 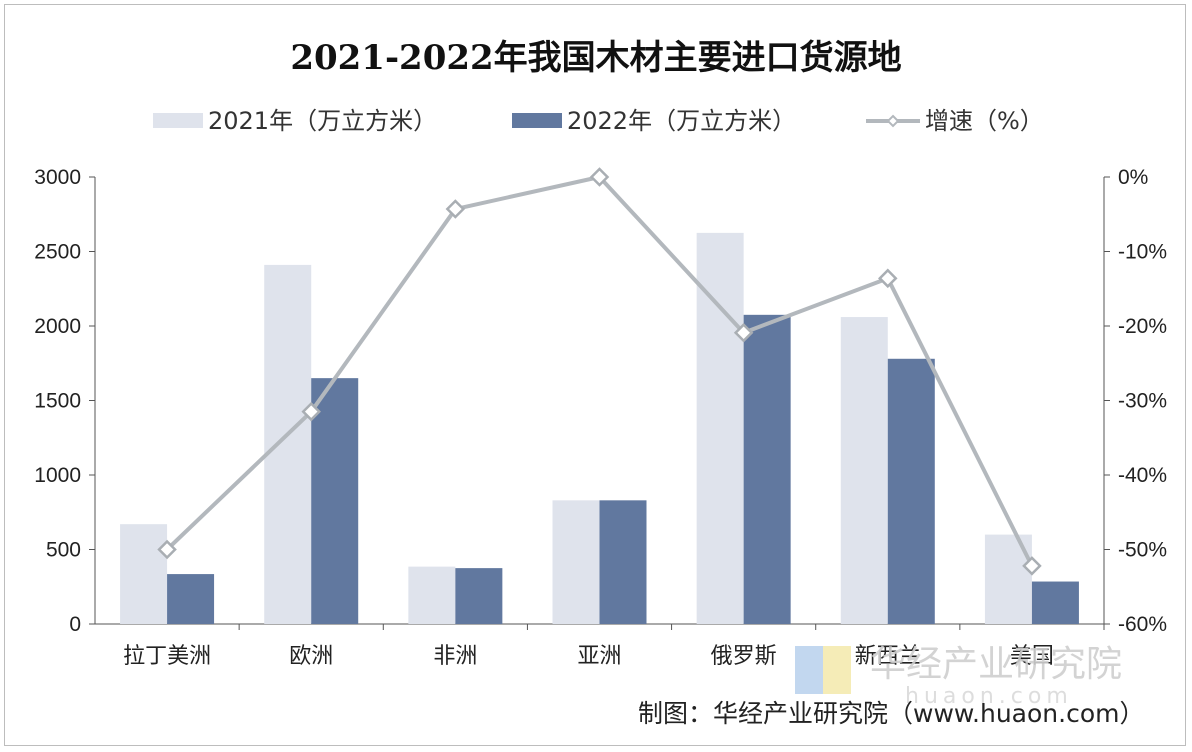 What do you see at coordinates (75, 624) in the screenshot?
I see `left-tick-label: 0` at bounding box center [75, 624].